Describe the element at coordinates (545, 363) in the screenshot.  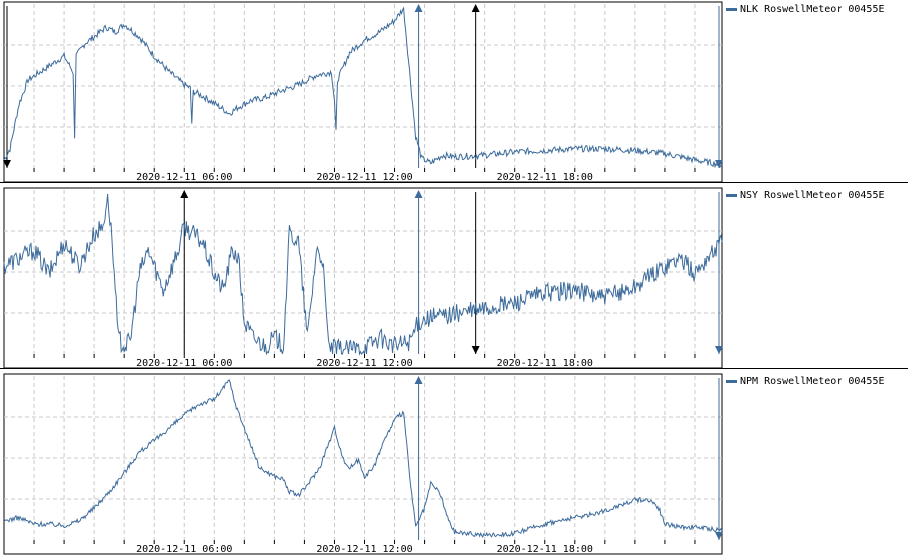
I see `nsy-xtick-label-2: 2020-12-11 18:00` at that location.